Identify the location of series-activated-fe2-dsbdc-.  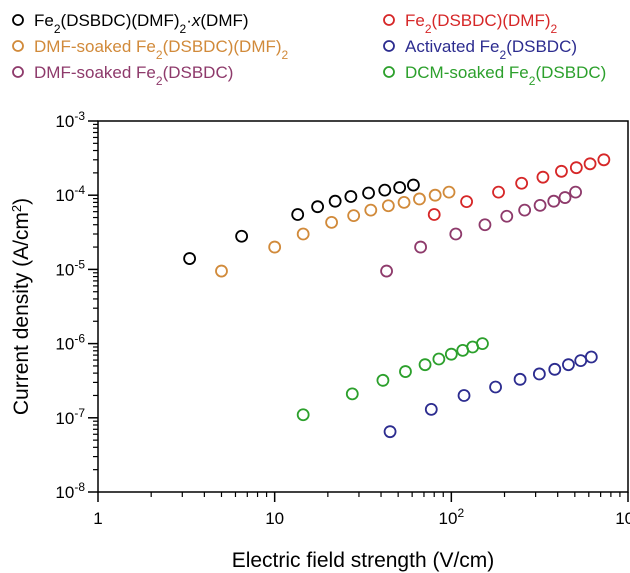
(490, 394).